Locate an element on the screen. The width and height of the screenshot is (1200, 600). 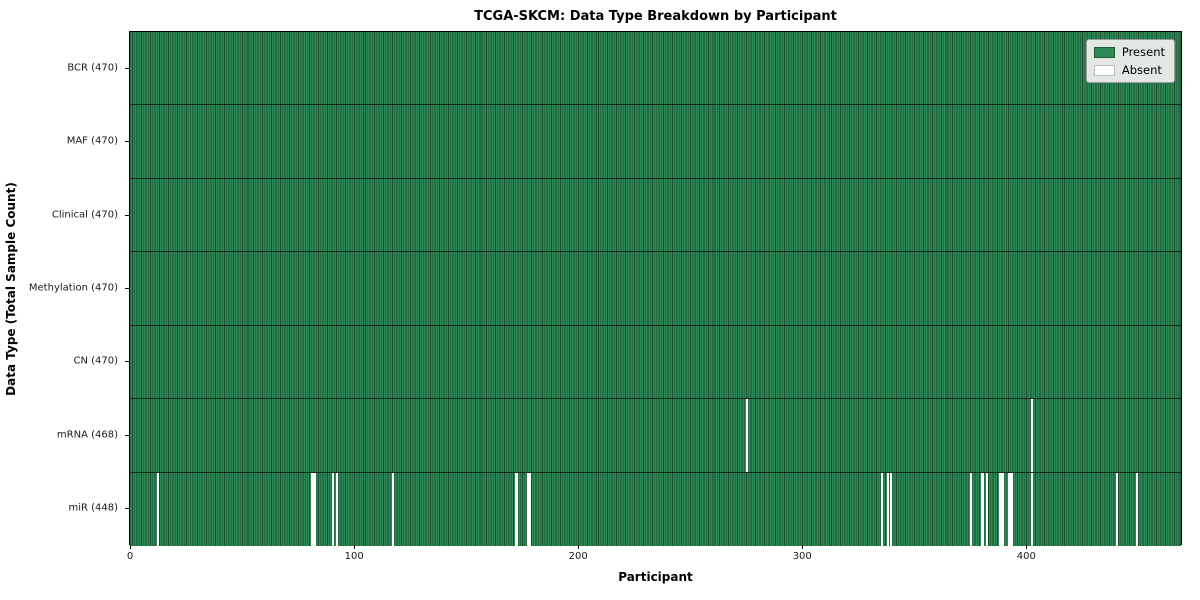
legend-entry-present: Present is located at coordinates (1129, 52).